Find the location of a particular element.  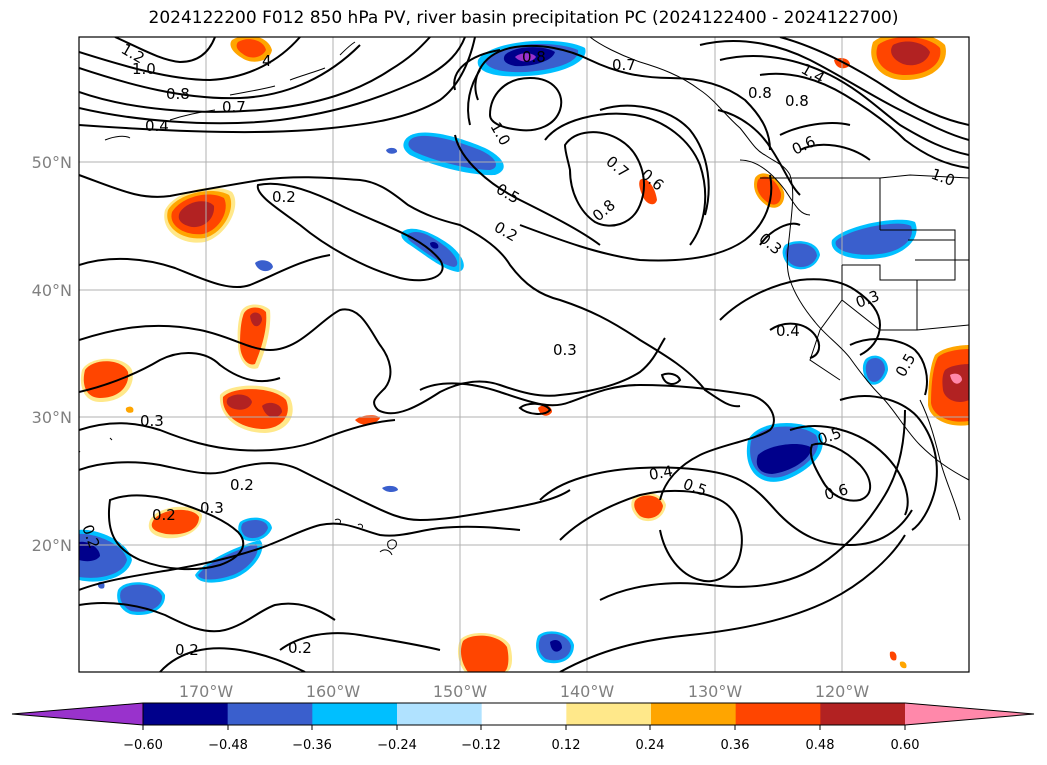

colorbar-tick-label: 0.48 is located at coordinates (820, 745).